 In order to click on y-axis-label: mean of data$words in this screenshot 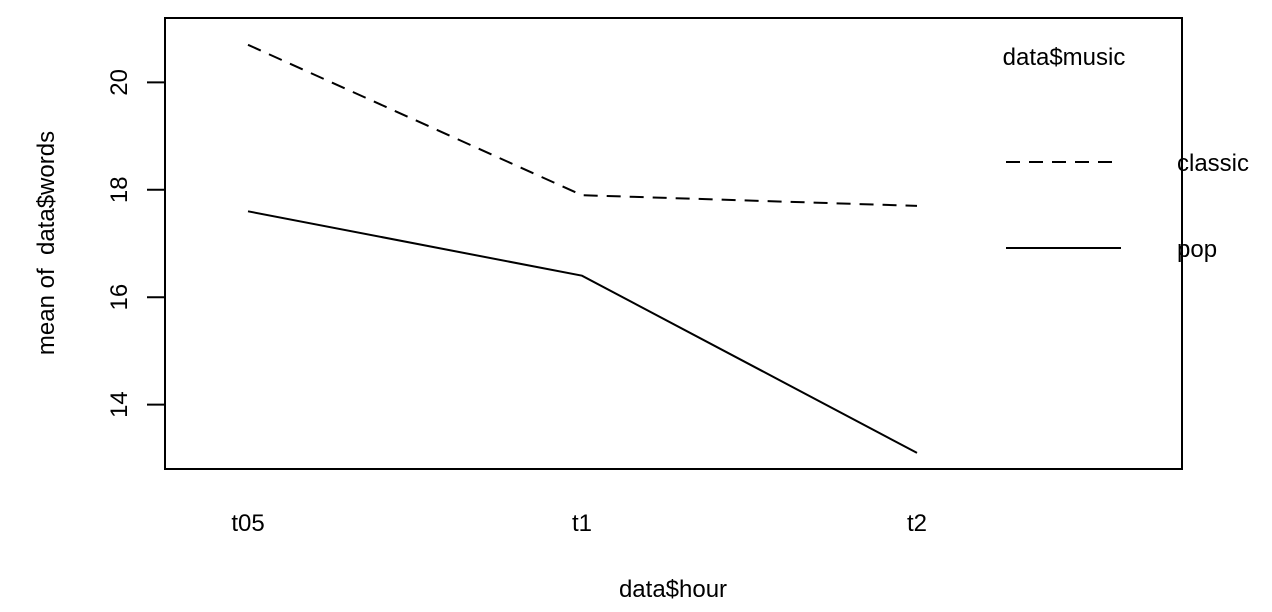, I will do `click(46, 243)`.